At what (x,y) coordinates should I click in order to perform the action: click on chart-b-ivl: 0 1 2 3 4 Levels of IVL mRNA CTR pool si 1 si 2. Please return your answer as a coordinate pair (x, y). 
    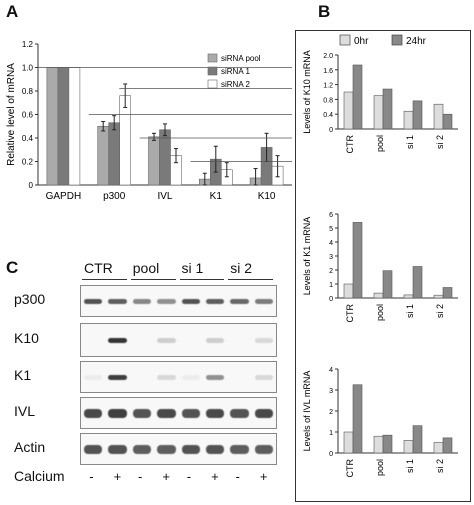
    Looking at the image, I should click on (380, 422).